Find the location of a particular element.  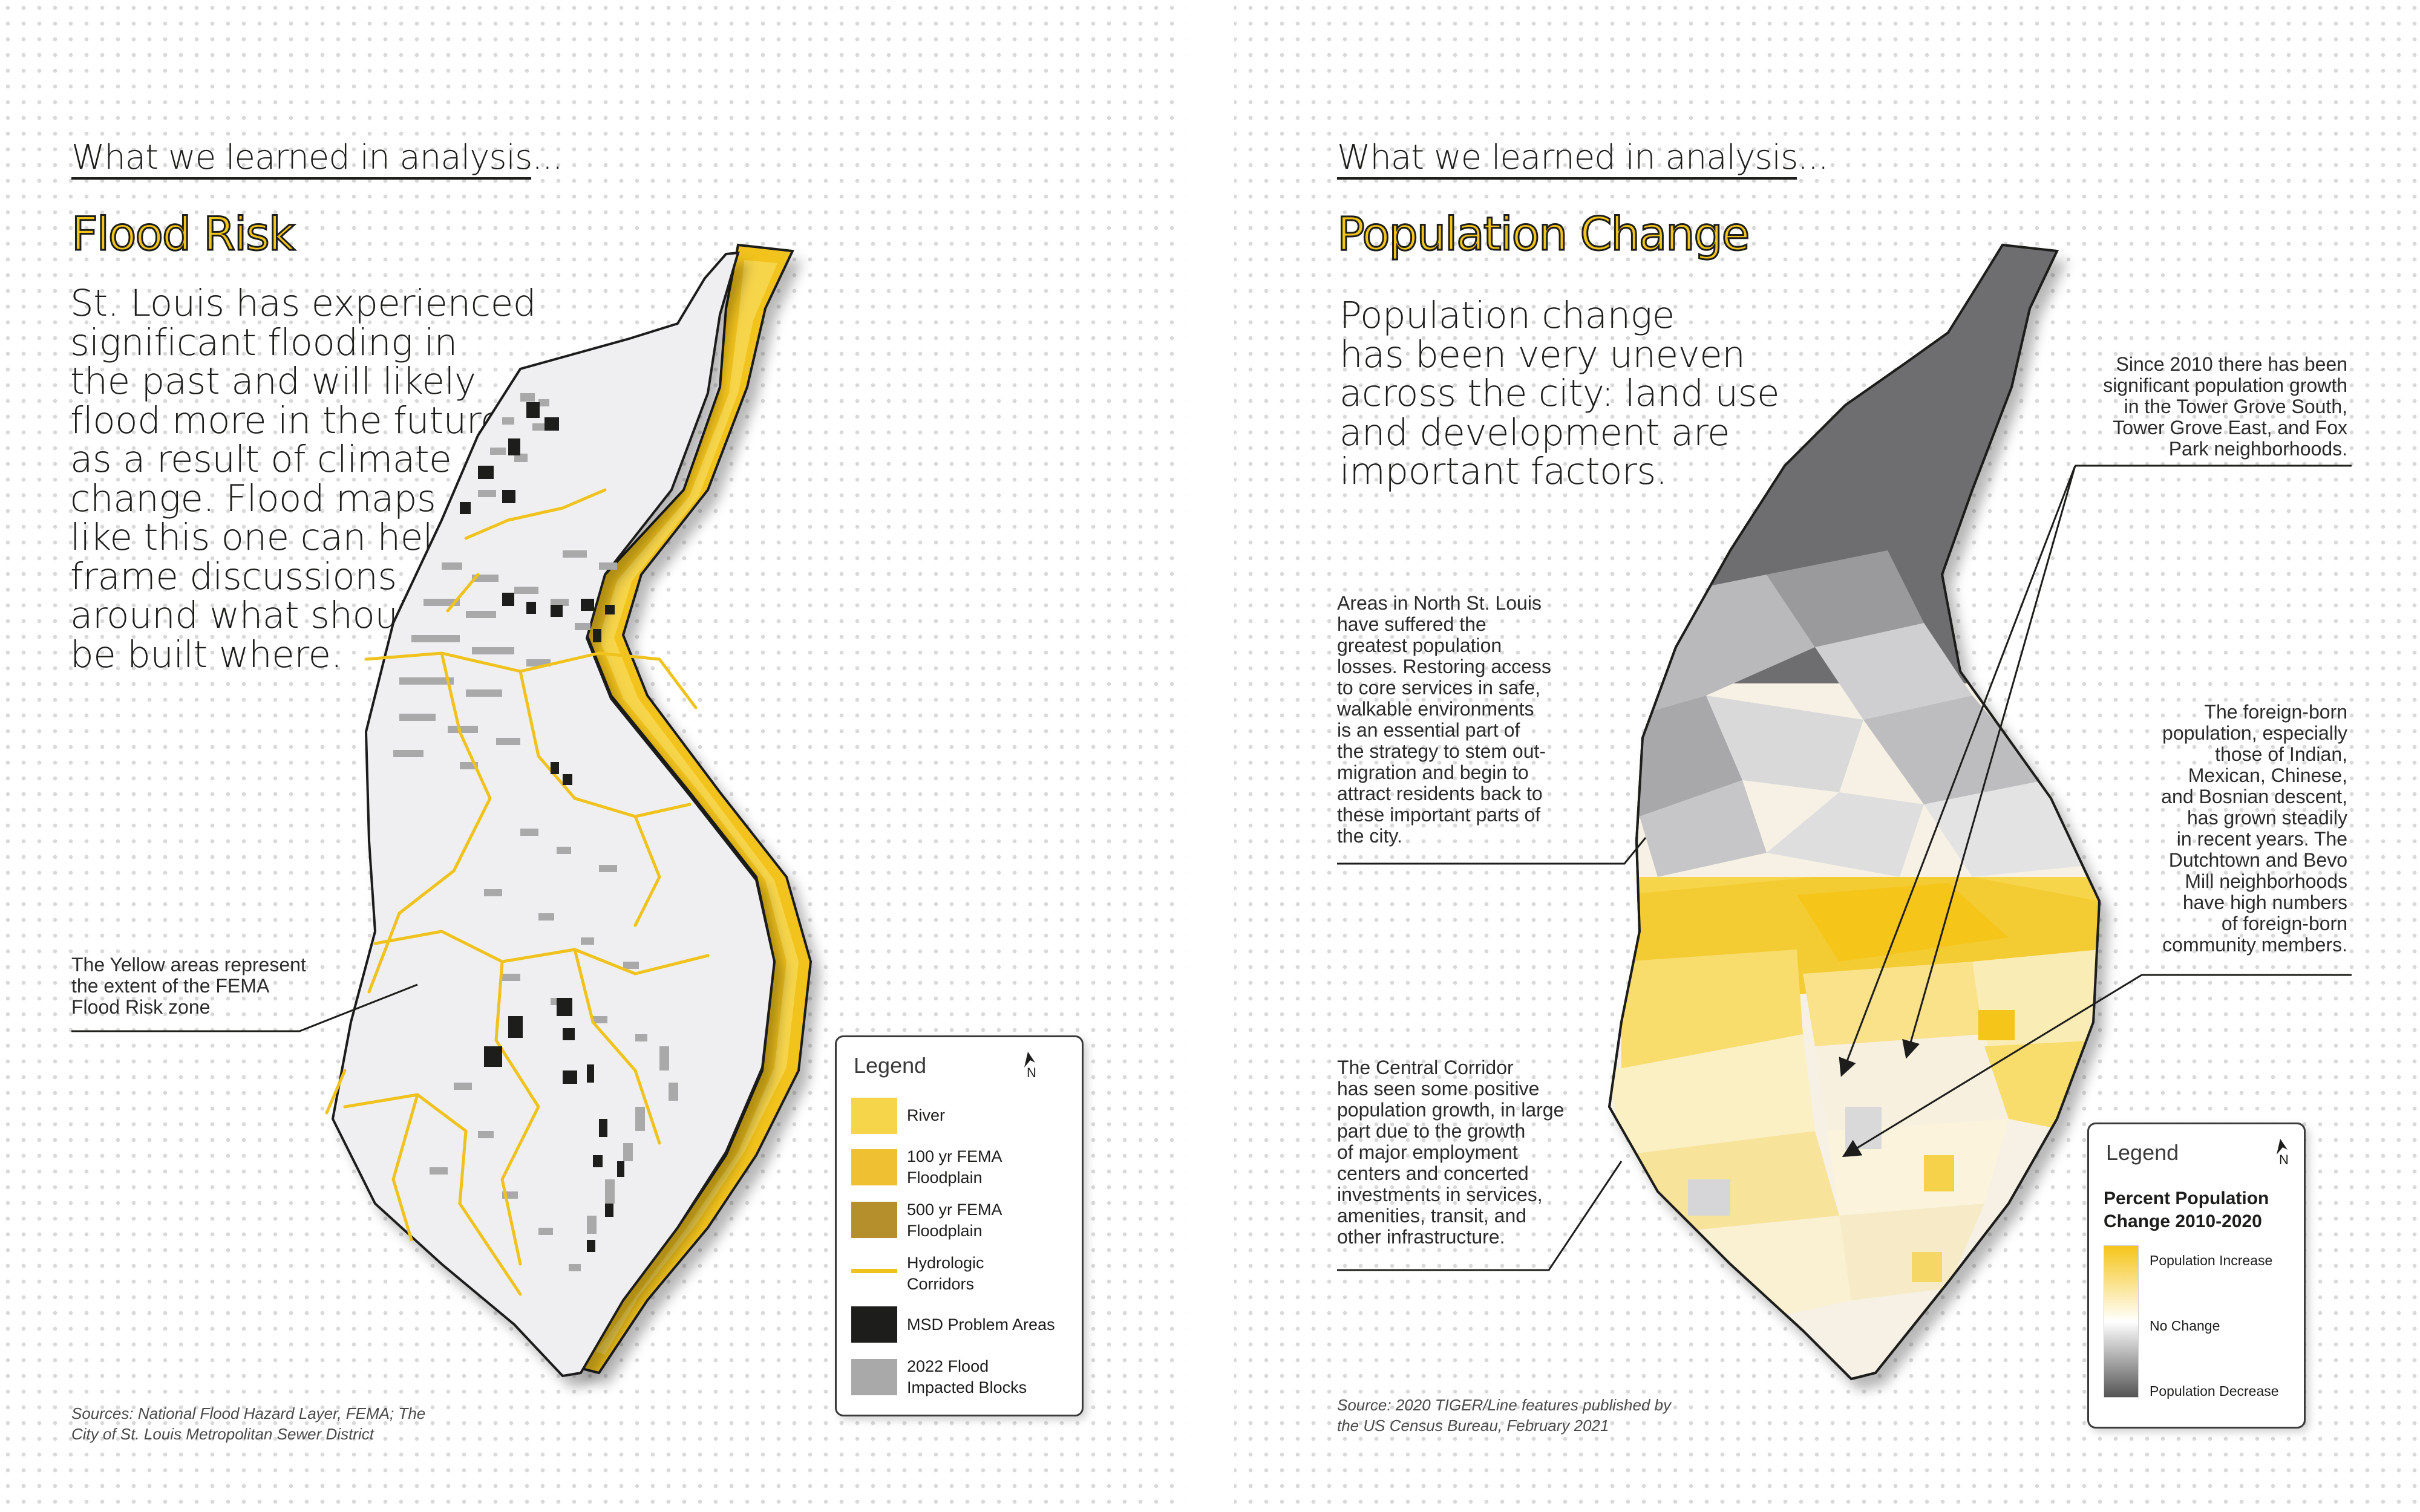

city-boundary is located at coordinates (553, 815).